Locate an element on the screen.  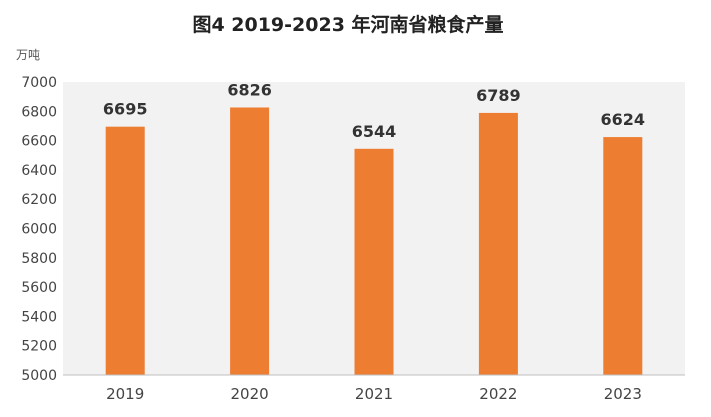
x-axis-ticks: 2019 2020 2021 2022 2023 is located at coordinates (374, 394).